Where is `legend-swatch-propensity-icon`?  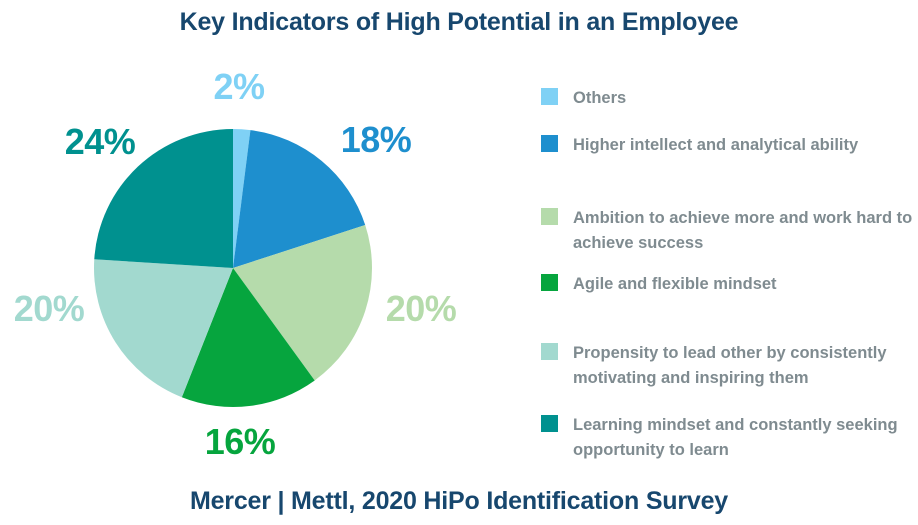
legend-swatch-propensity-icon is located at coordinates (549, 351).